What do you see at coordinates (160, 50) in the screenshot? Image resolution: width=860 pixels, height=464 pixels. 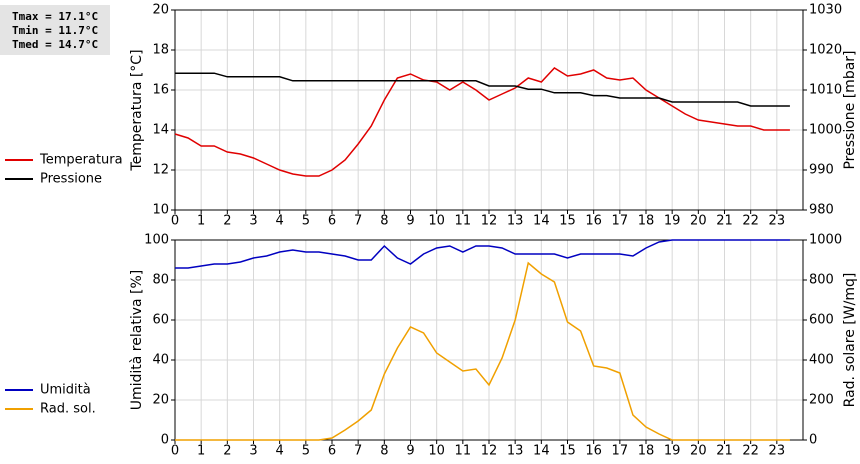 I see `y-tick-label: 18` at bounding box center [160, 50].